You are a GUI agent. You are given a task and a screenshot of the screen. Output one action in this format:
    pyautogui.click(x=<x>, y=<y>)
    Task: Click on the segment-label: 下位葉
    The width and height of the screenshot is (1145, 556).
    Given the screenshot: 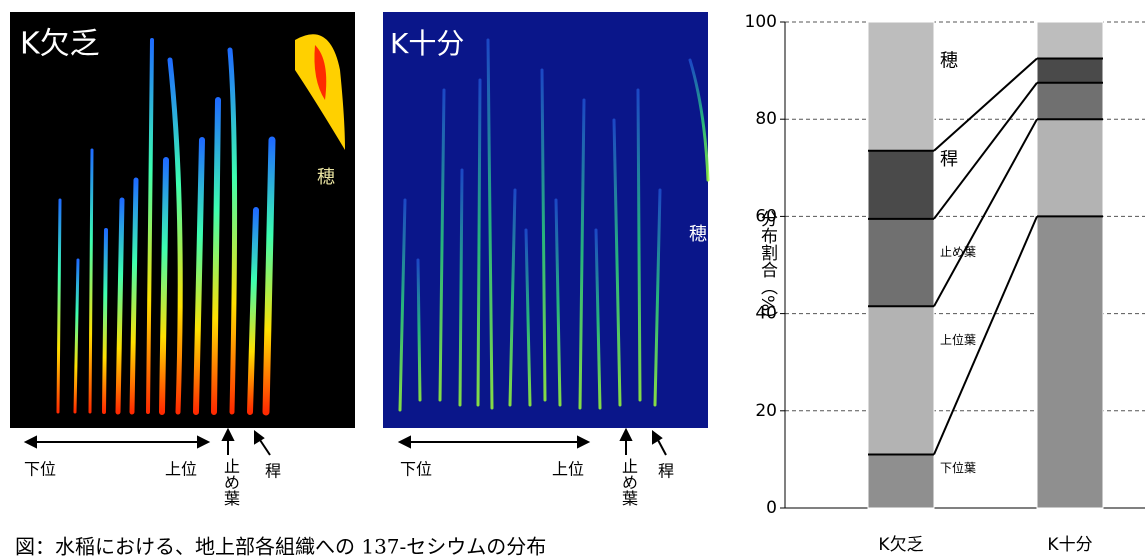 What is the action you would take?
    pyautogui.click(x=958, y=467)
    